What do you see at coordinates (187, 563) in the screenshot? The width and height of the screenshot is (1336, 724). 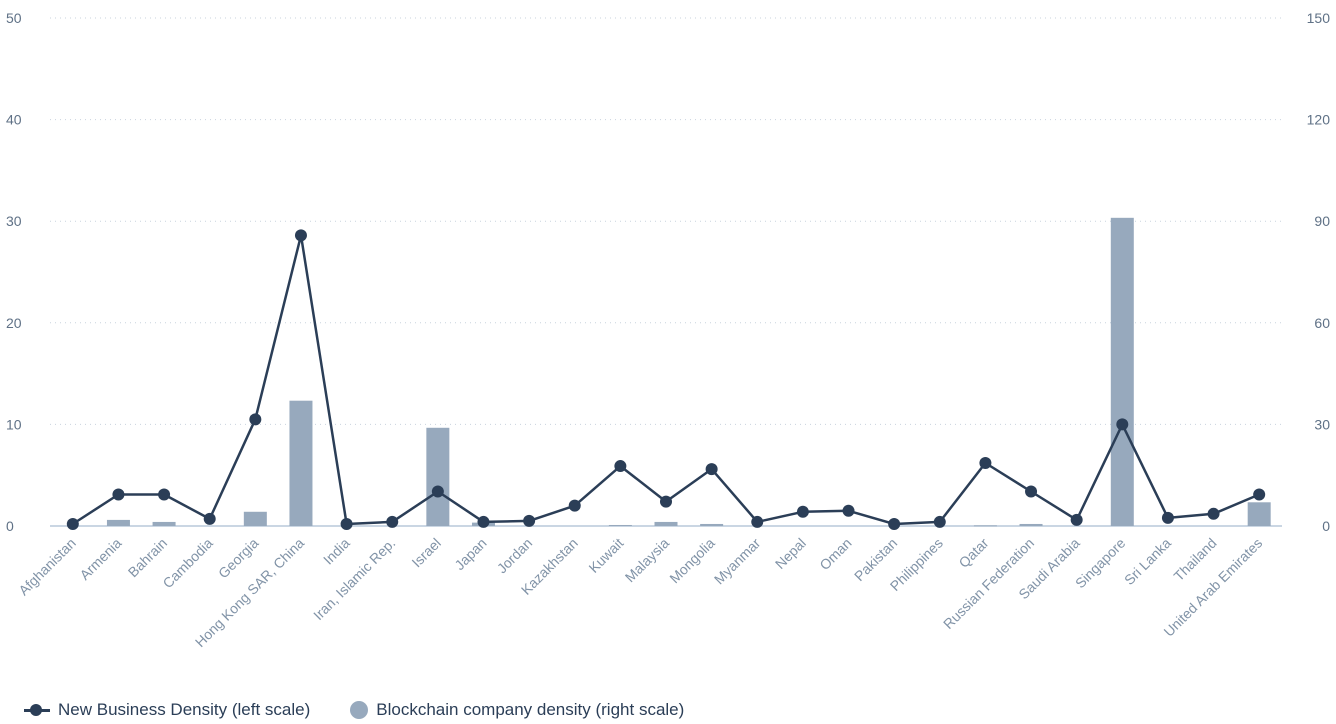 I see `category-label: Cambodia` at bounding box center [187, 563].